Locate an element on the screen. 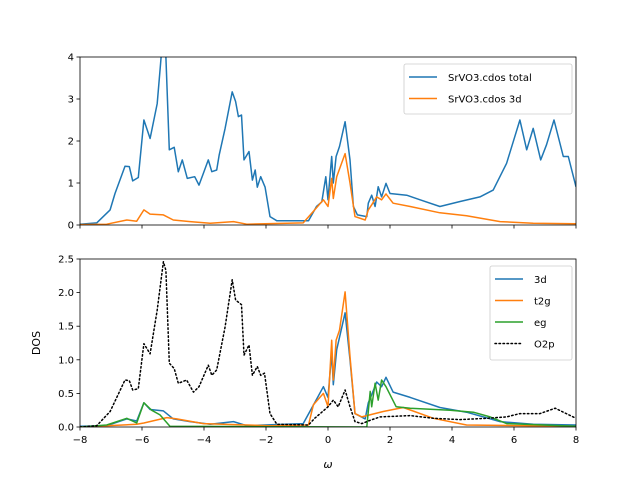  legend-label: SrVO3.cdos 3d is located at coordinates (485, 100).